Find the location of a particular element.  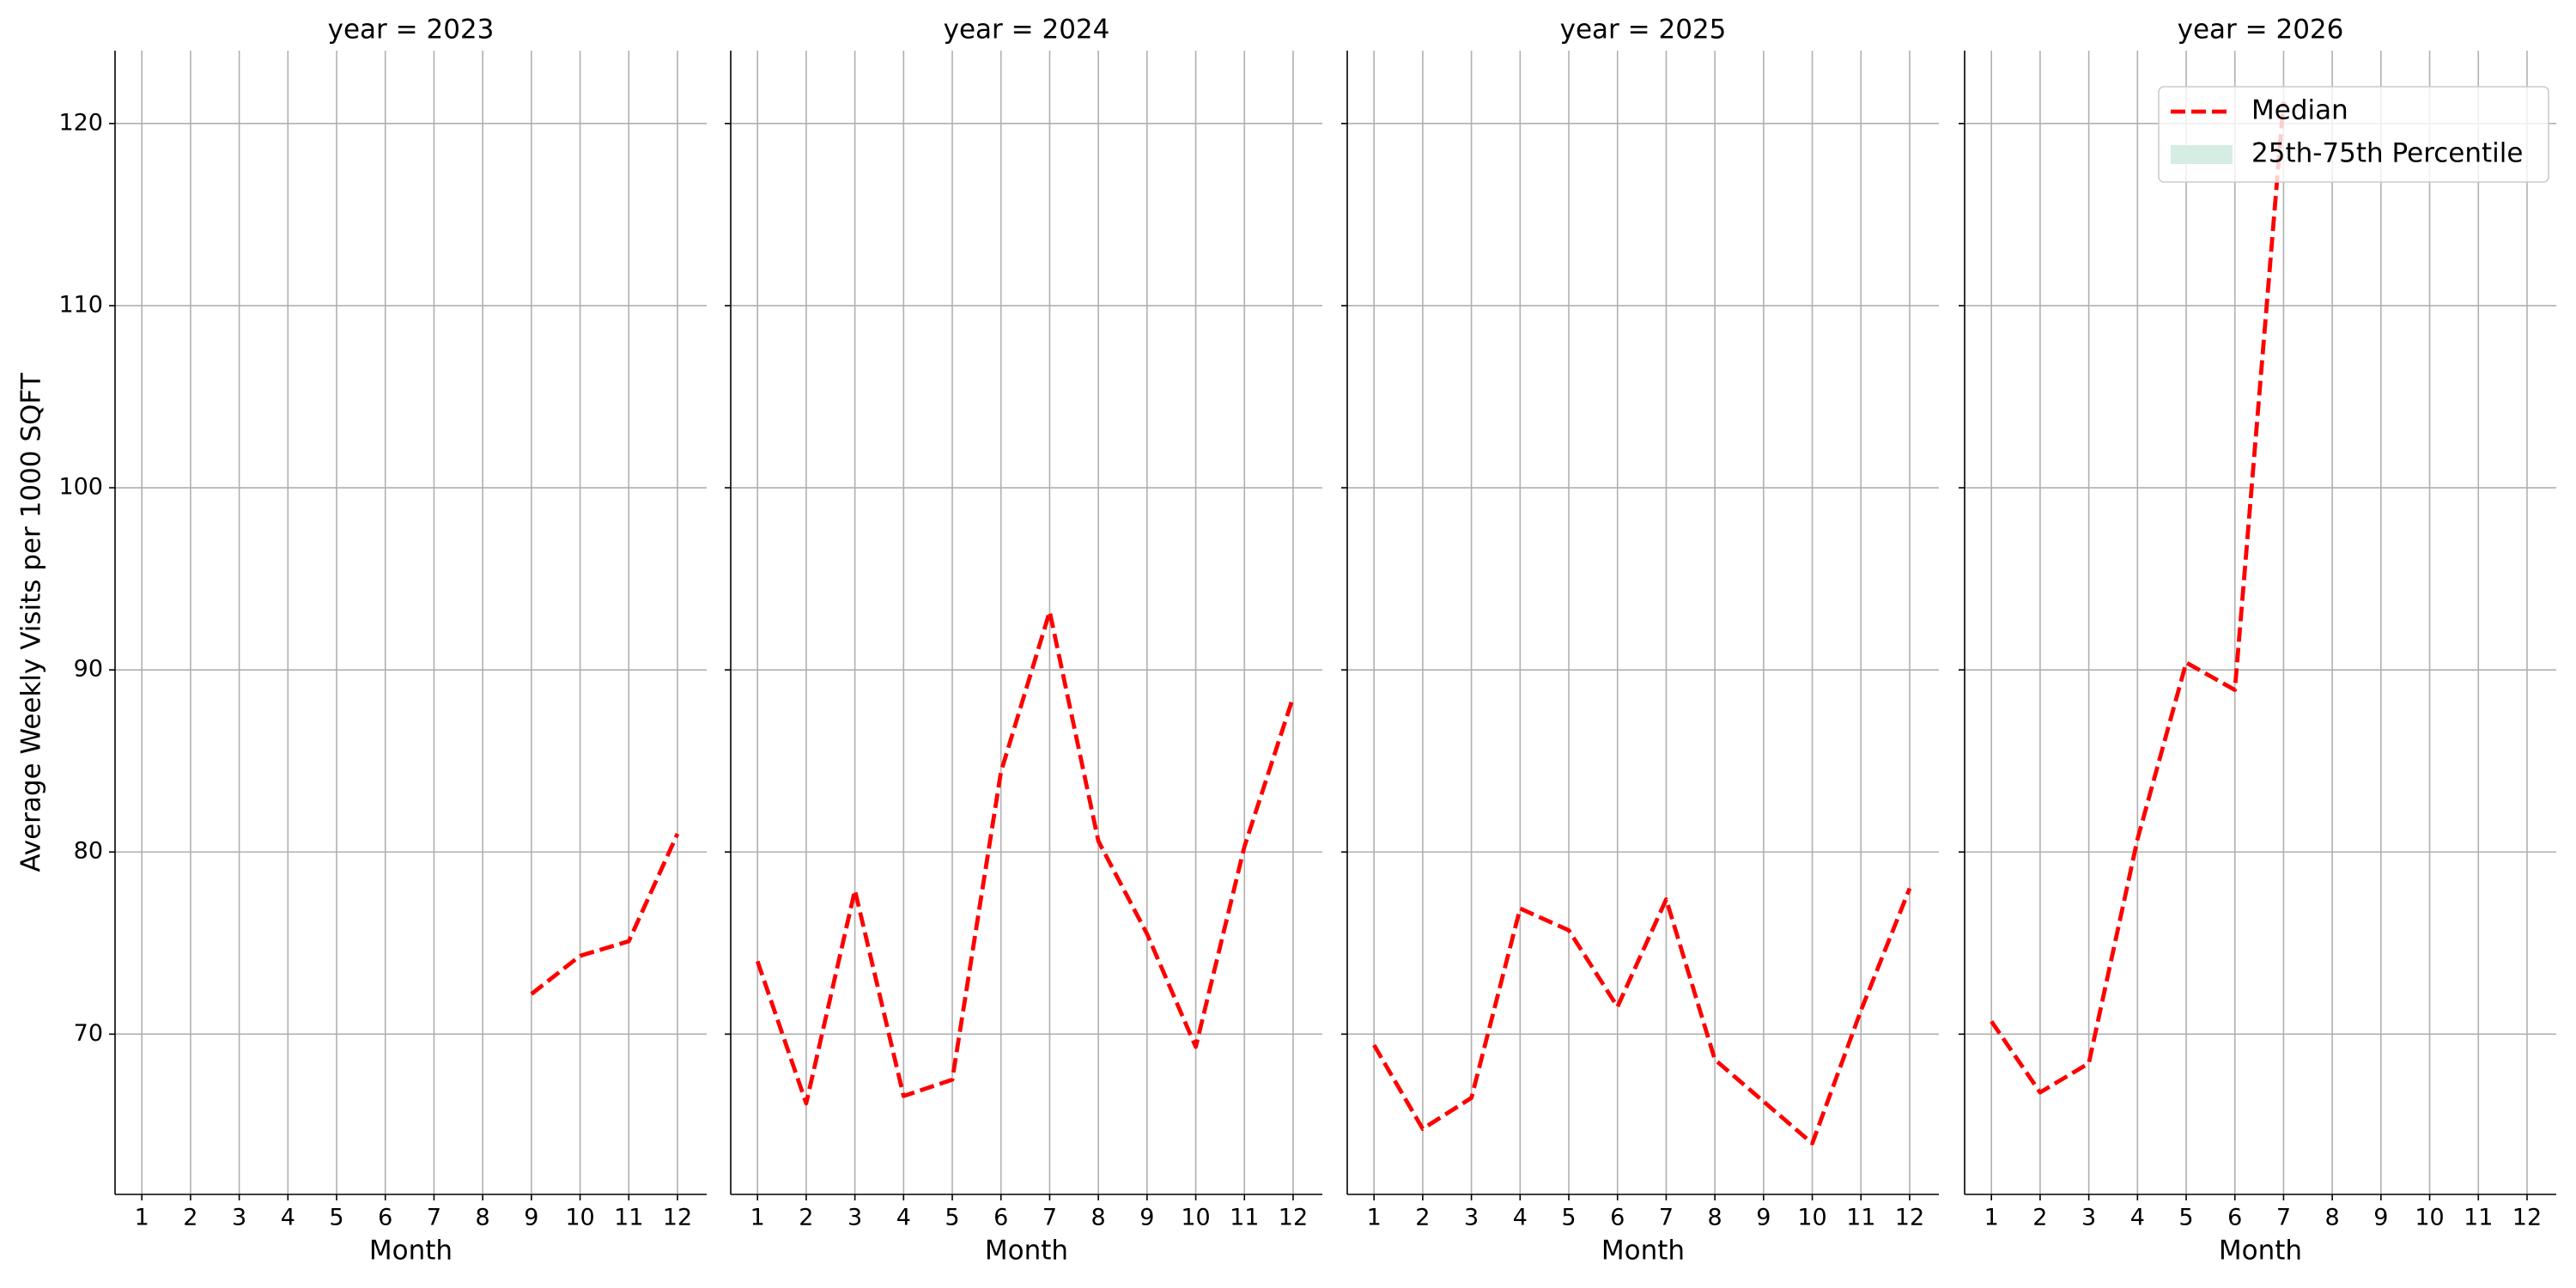

panel-title: year = 2025 is located at coordinates (1643, 31).